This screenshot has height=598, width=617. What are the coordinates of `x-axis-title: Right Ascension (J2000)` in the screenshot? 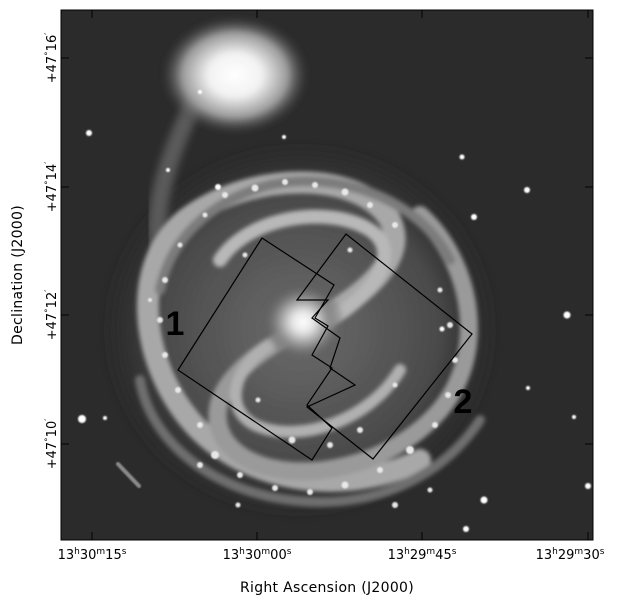 It's located at (327, 588).